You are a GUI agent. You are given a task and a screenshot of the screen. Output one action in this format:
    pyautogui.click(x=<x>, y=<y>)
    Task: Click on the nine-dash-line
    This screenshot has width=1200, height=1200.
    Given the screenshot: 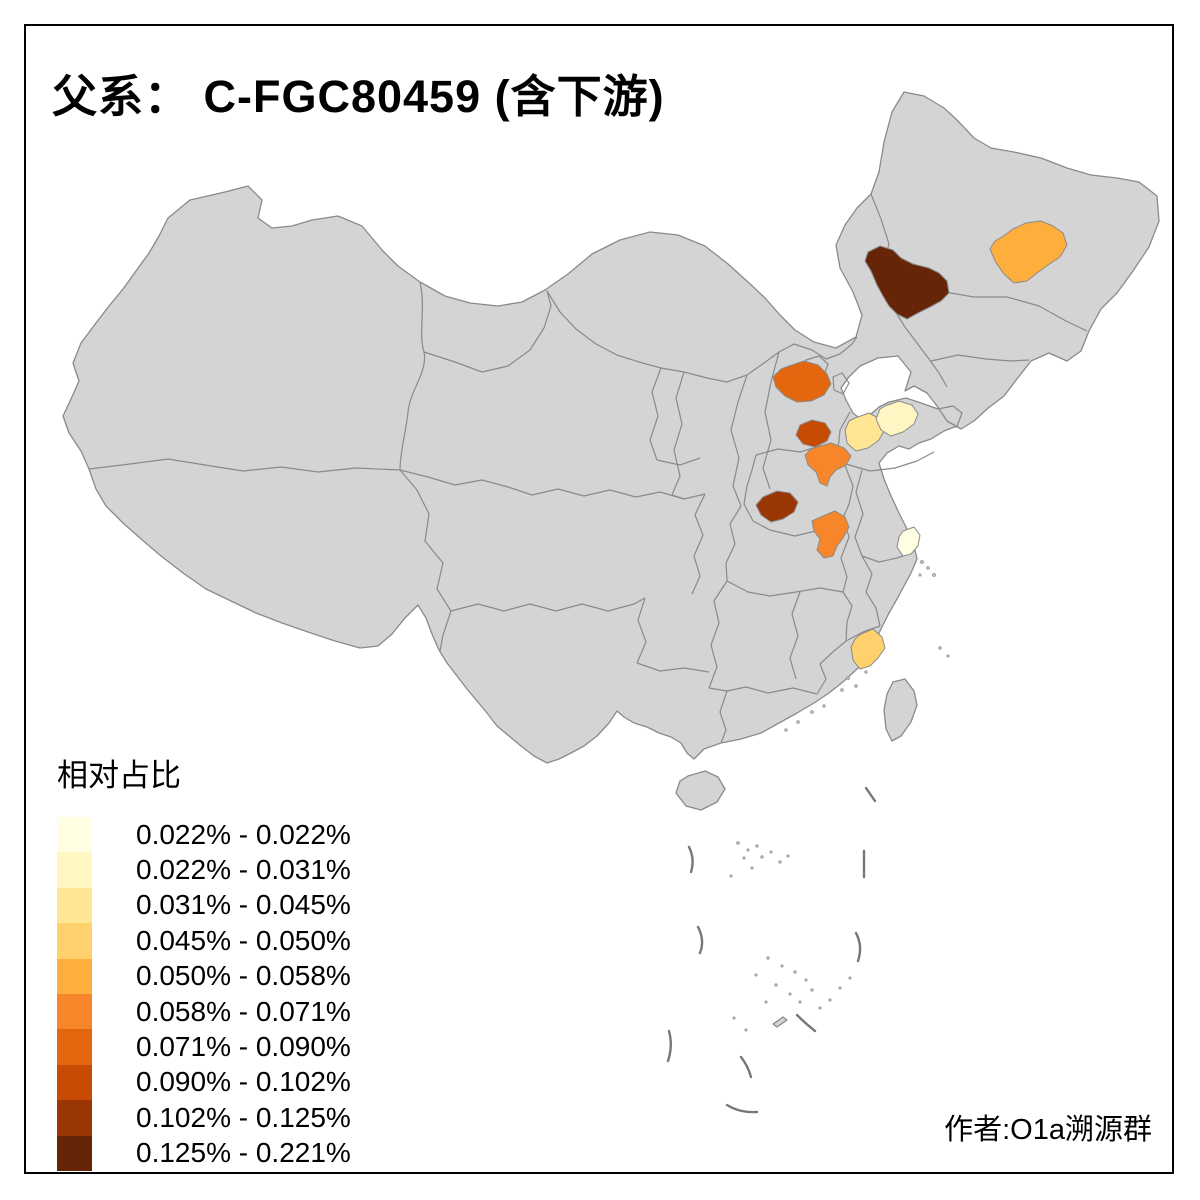 What is the action you would take?
    pyautogui.click(x=771, y=950)
    